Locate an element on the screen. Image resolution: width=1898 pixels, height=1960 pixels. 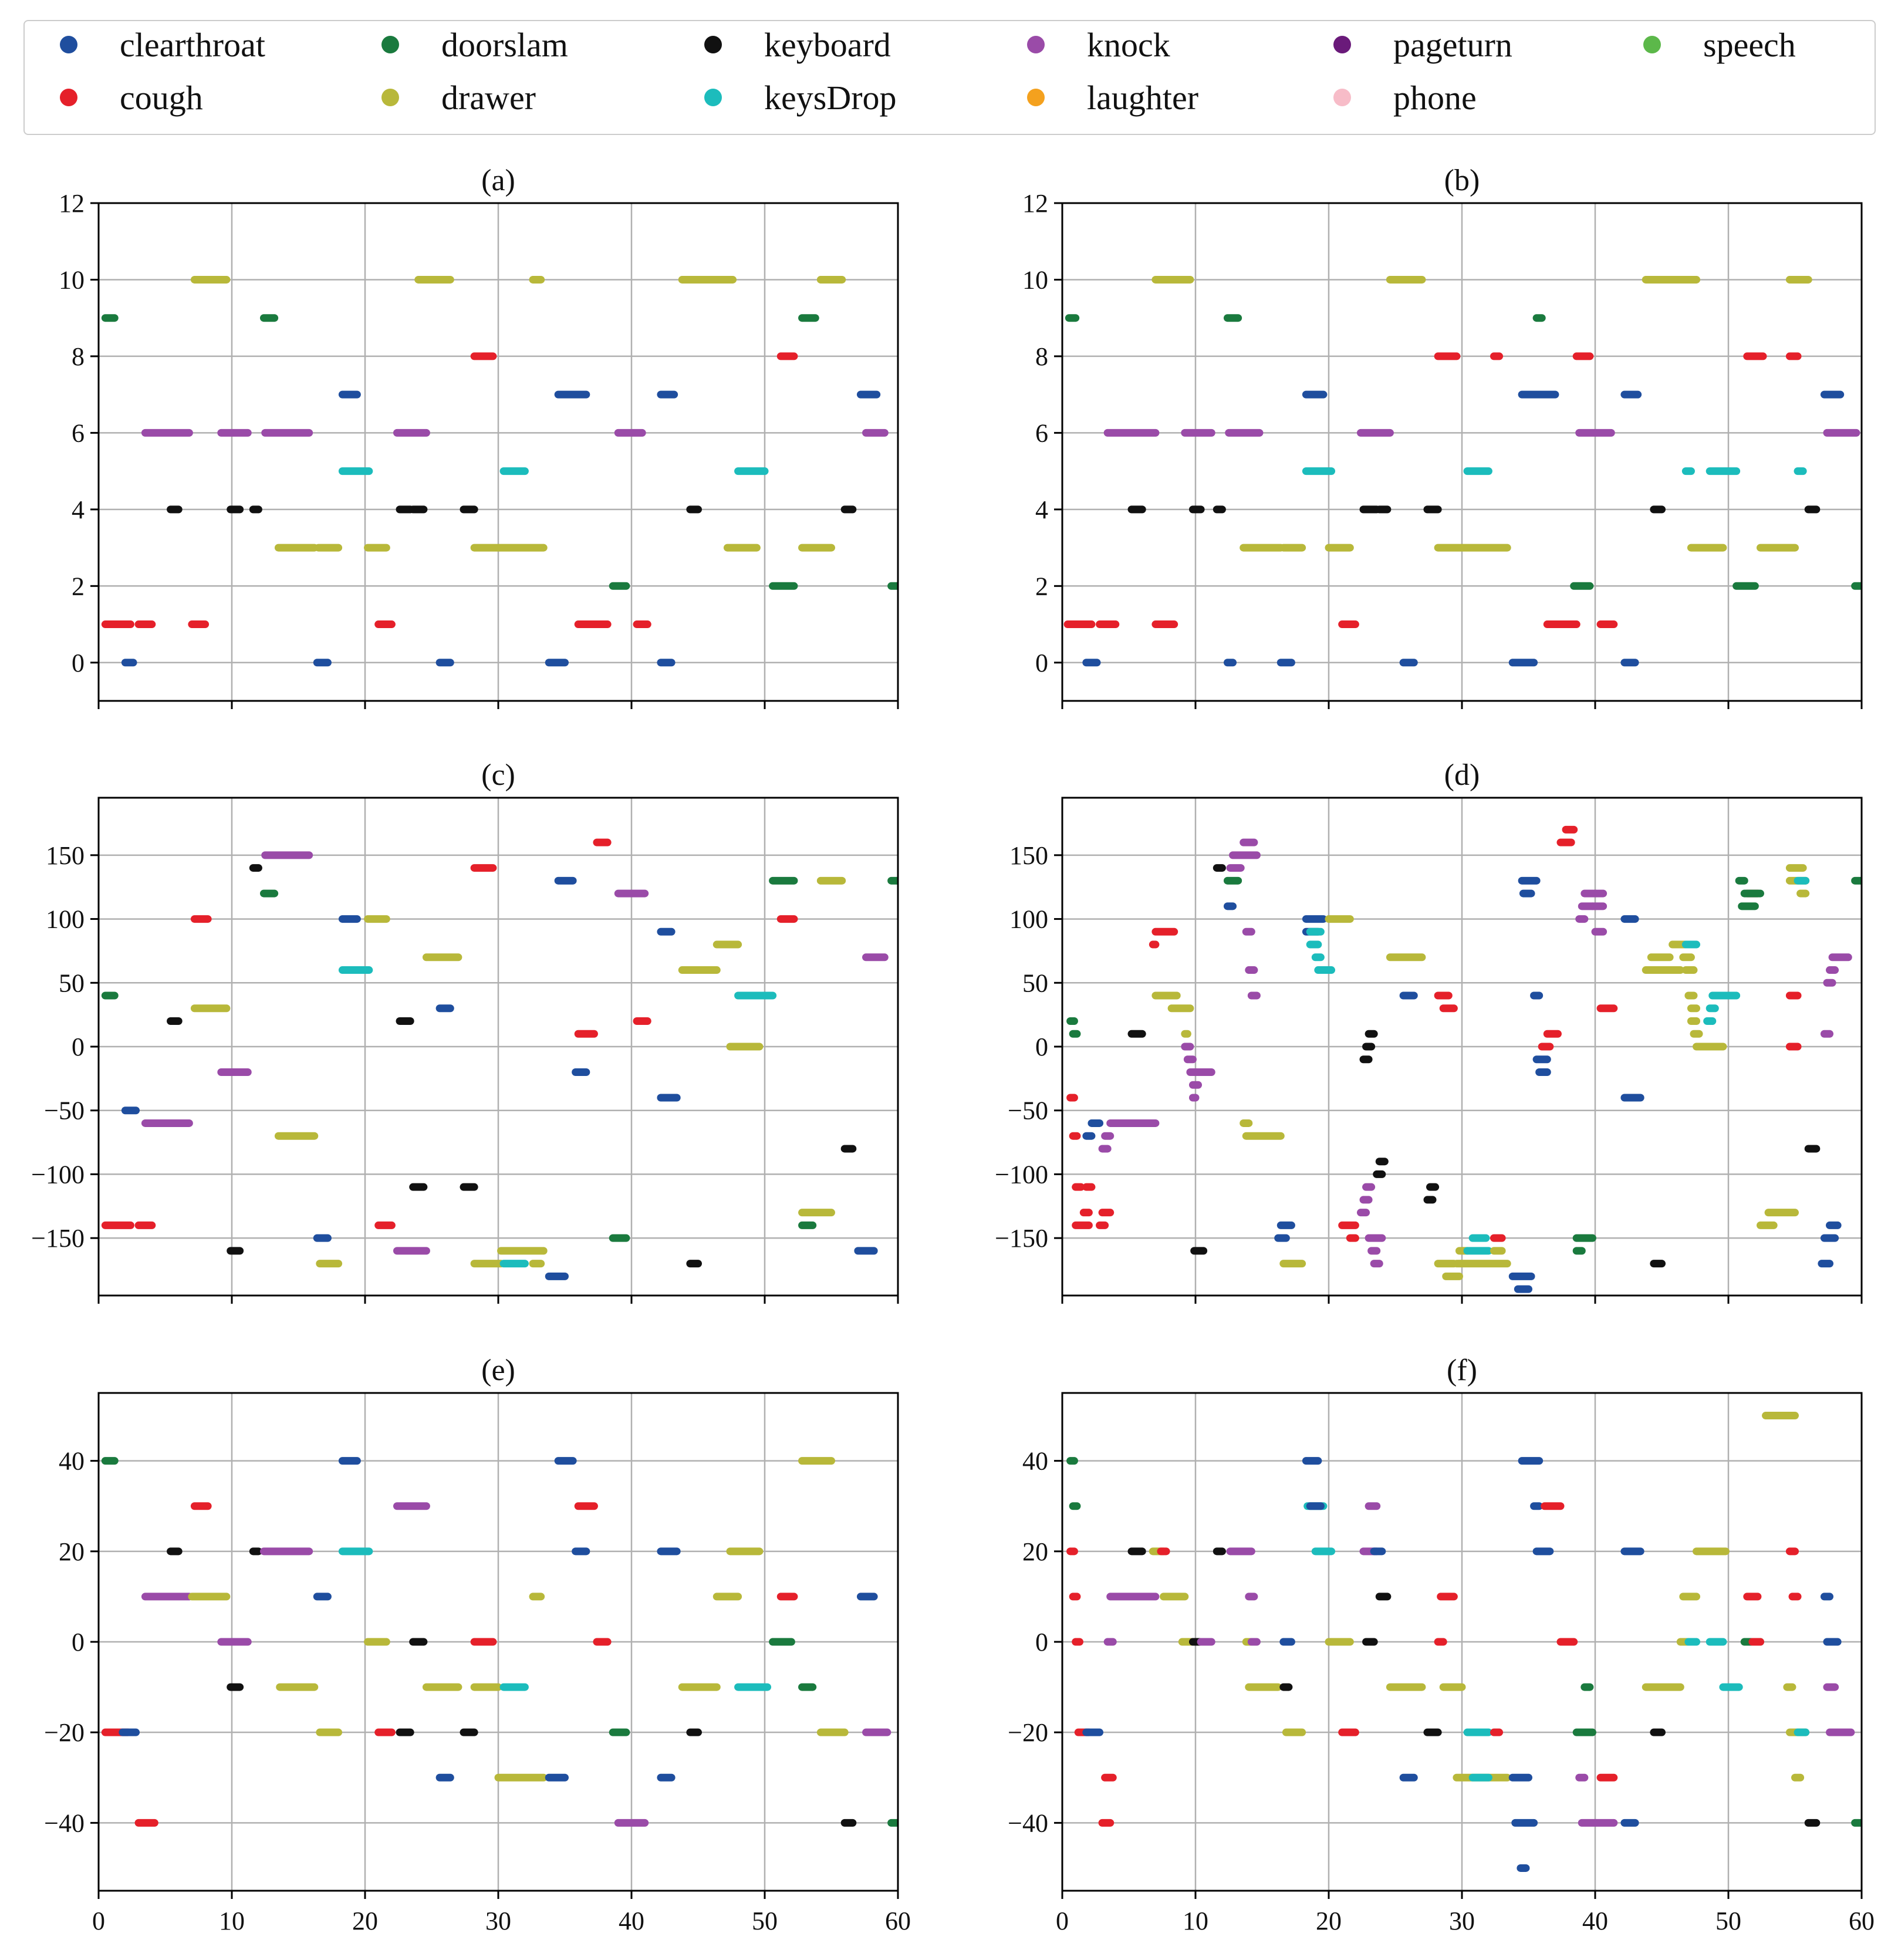
chart-title: (a) is located at coordinates (498, 180).